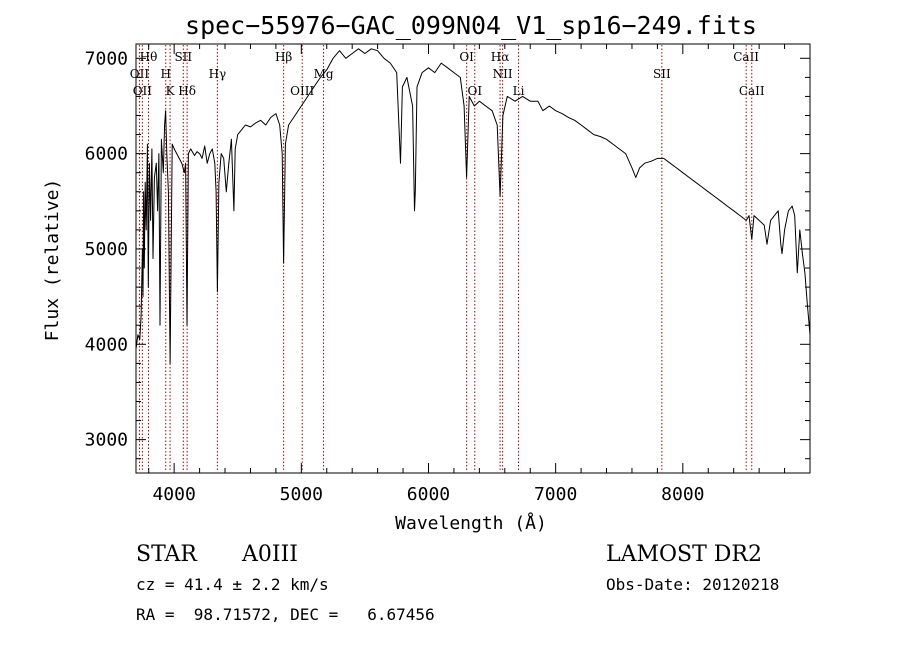 This screenshot has width=900, height=649. I want to click on object-subclass: A0III, so click(269, 554).